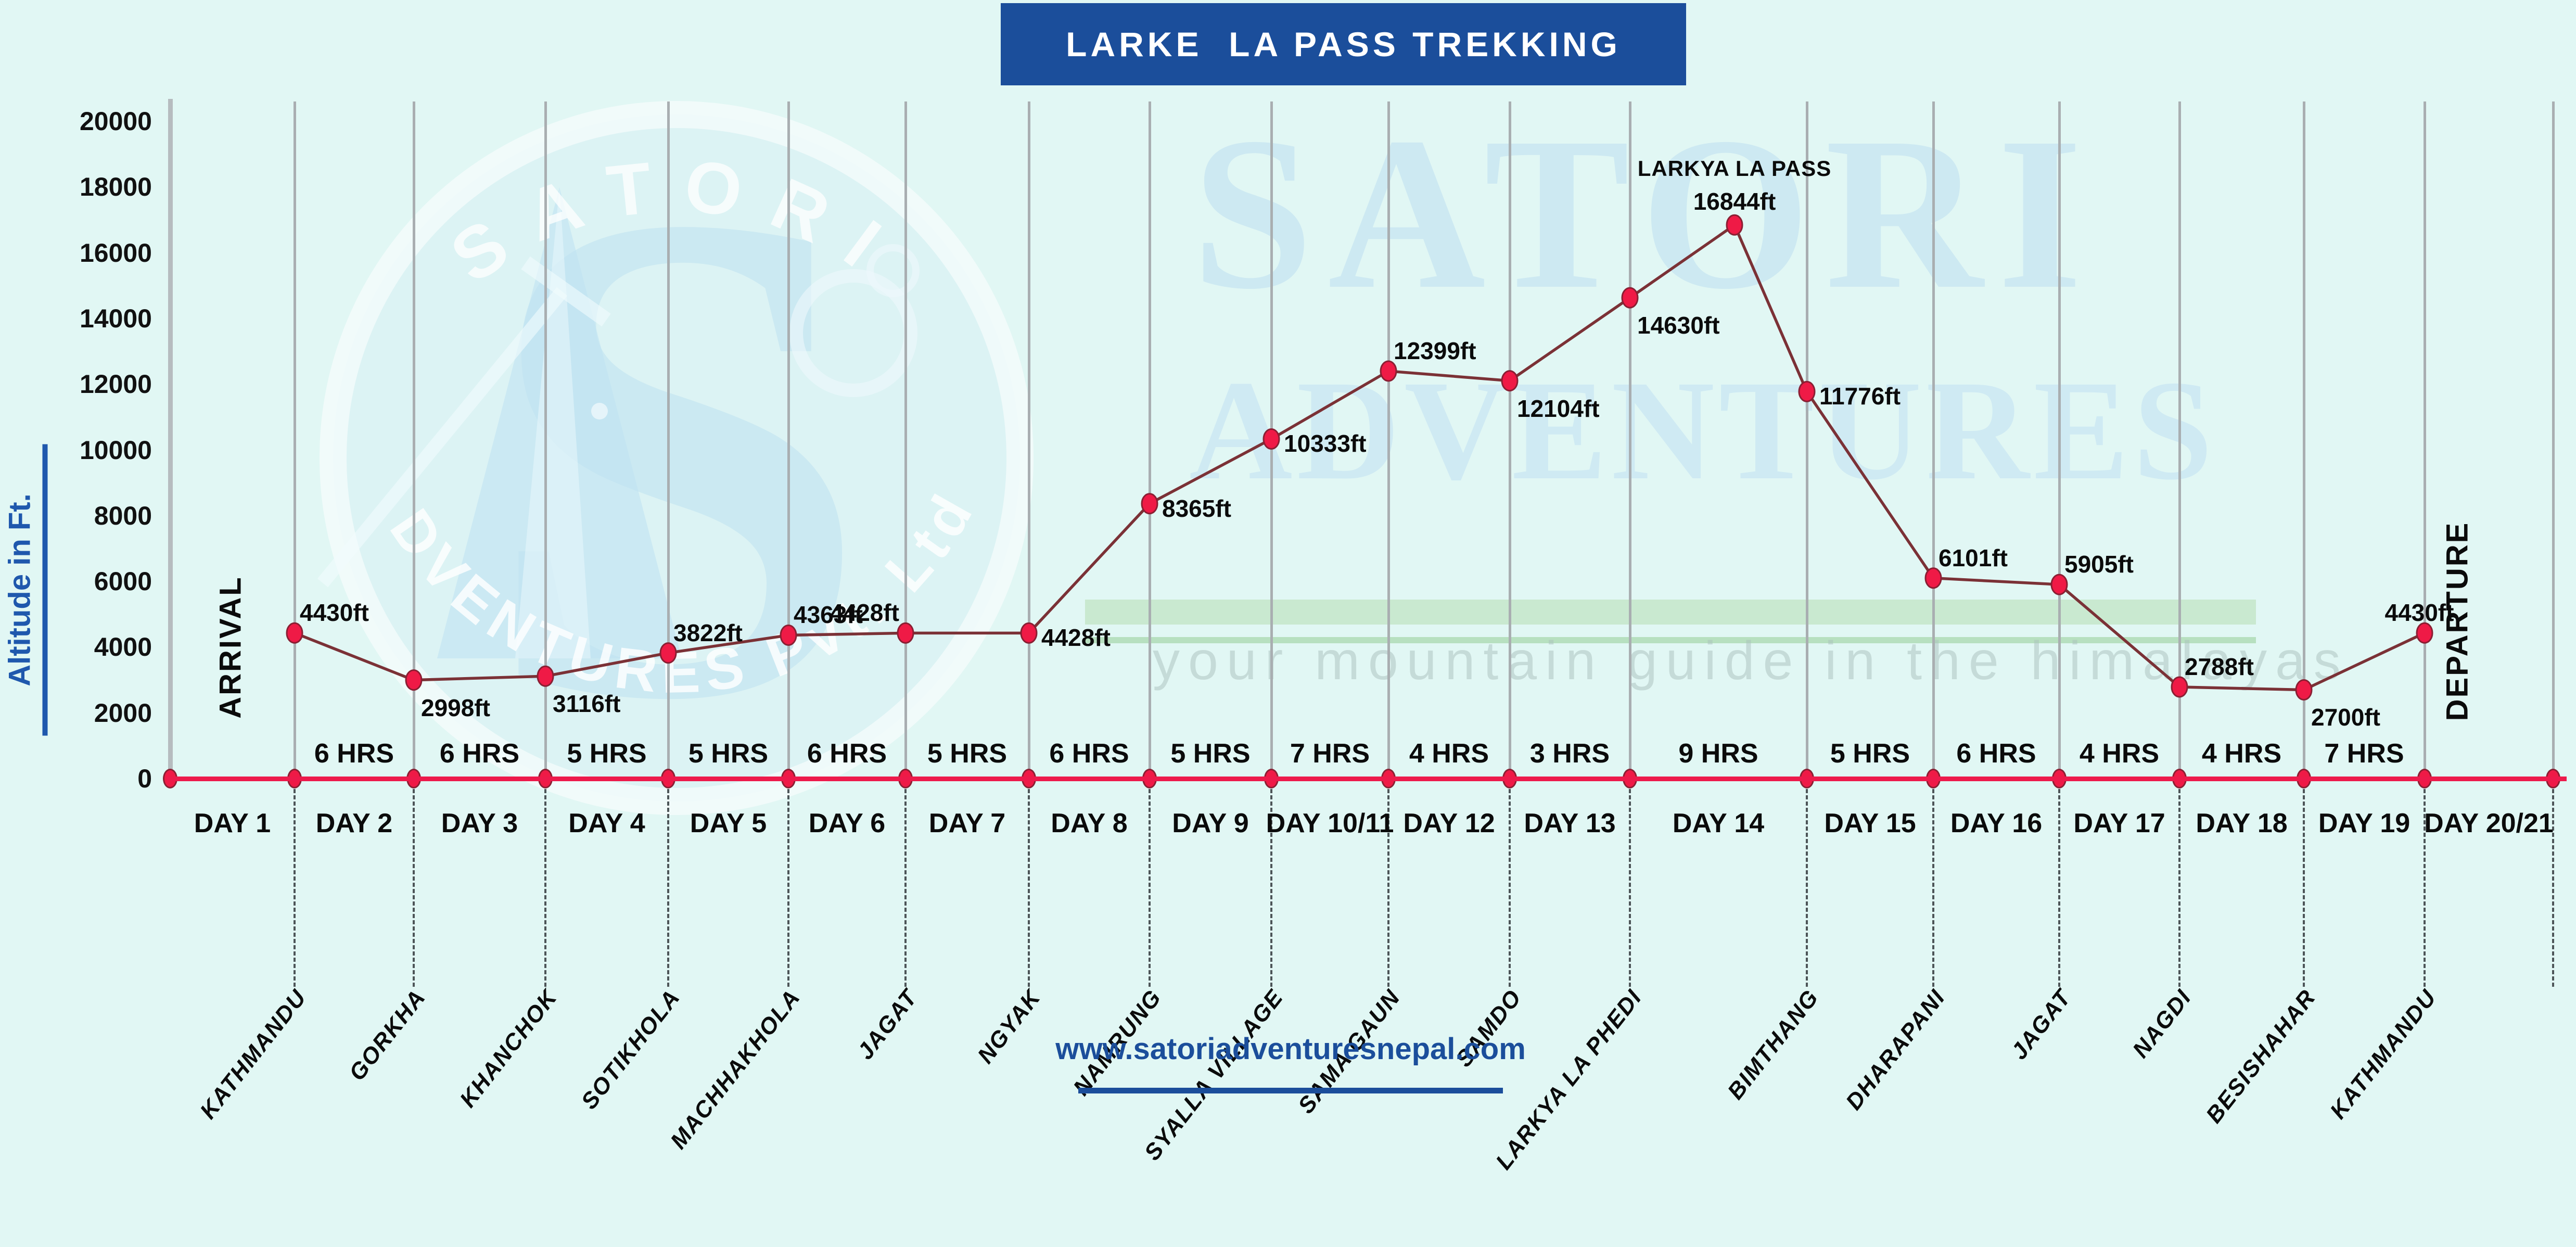 This screenshot has width=2576, height=1247. Describe the element at coordinates (1973, 558) in the screenshot. I see `data-point-label: 6101ft` at that location.